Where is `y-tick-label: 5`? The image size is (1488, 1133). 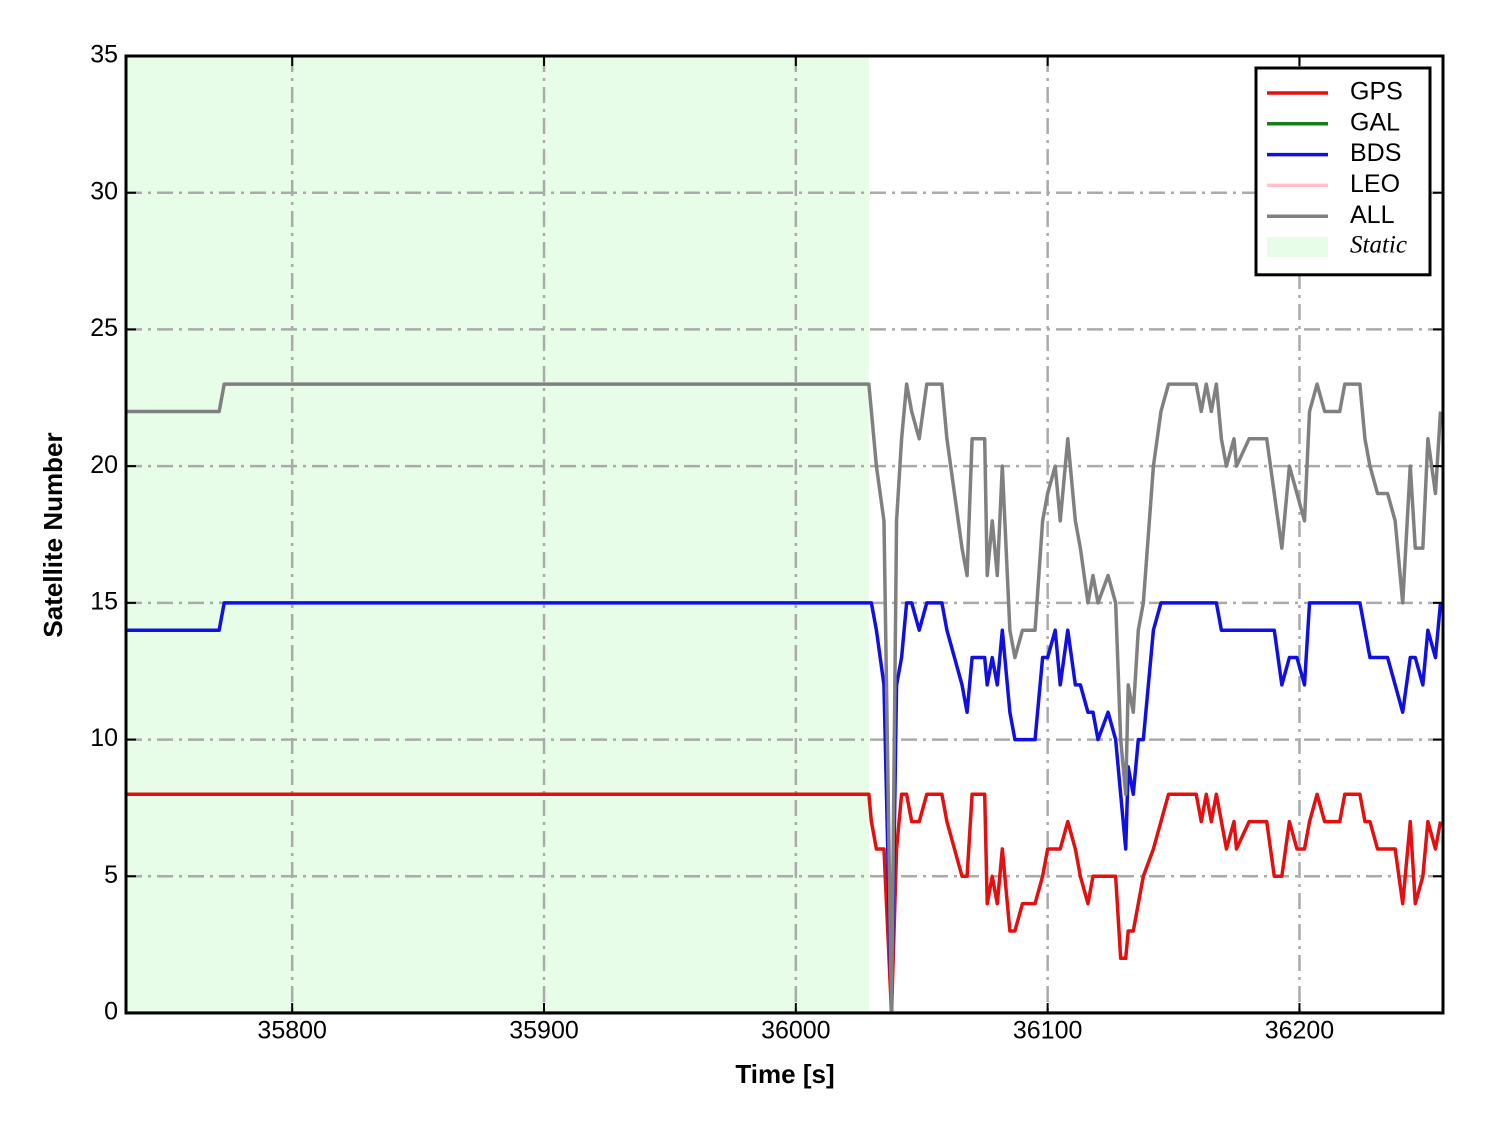
y-tick-label: 5 is located at coordinates (111, 875).